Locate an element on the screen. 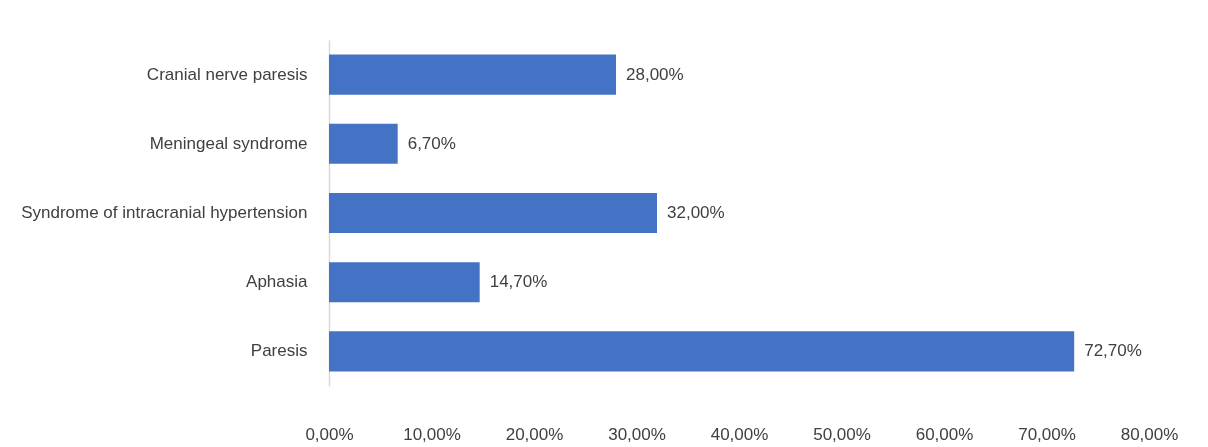 The width and height of the screenshot is (1208, 447). y-tick-label: Paresis is located at coordinates (279, 351).